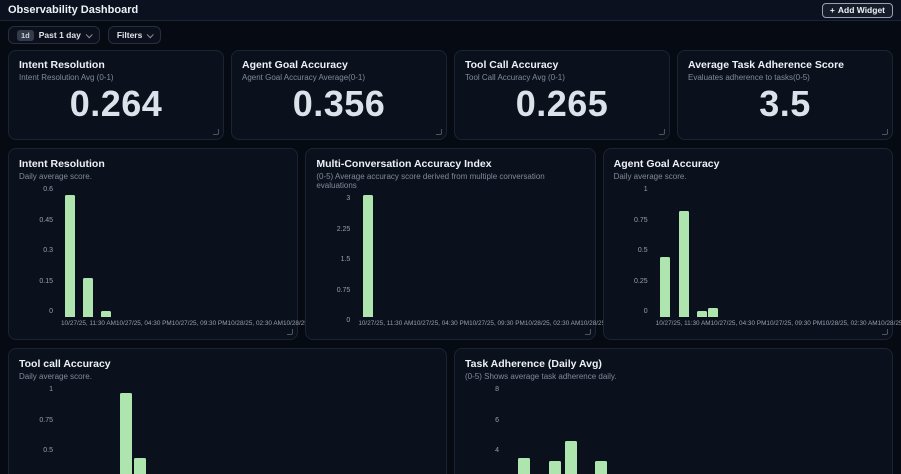 This screenshot has width=901, height=474. What do you see at coordinates (832, 10) in the screenshot?
I see `plus-icon: +` at bounding box center [832, 10].